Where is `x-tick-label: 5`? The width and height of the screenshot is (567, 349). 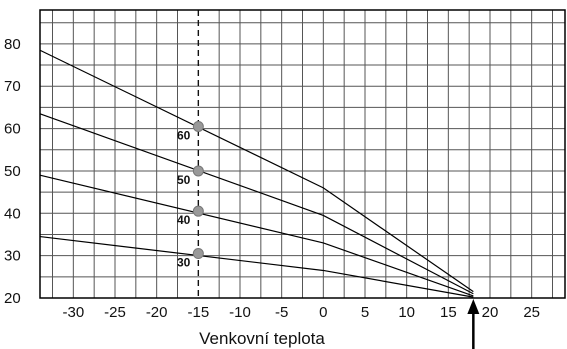 x-tick-label: 5 is located at coordinates (365, 312).